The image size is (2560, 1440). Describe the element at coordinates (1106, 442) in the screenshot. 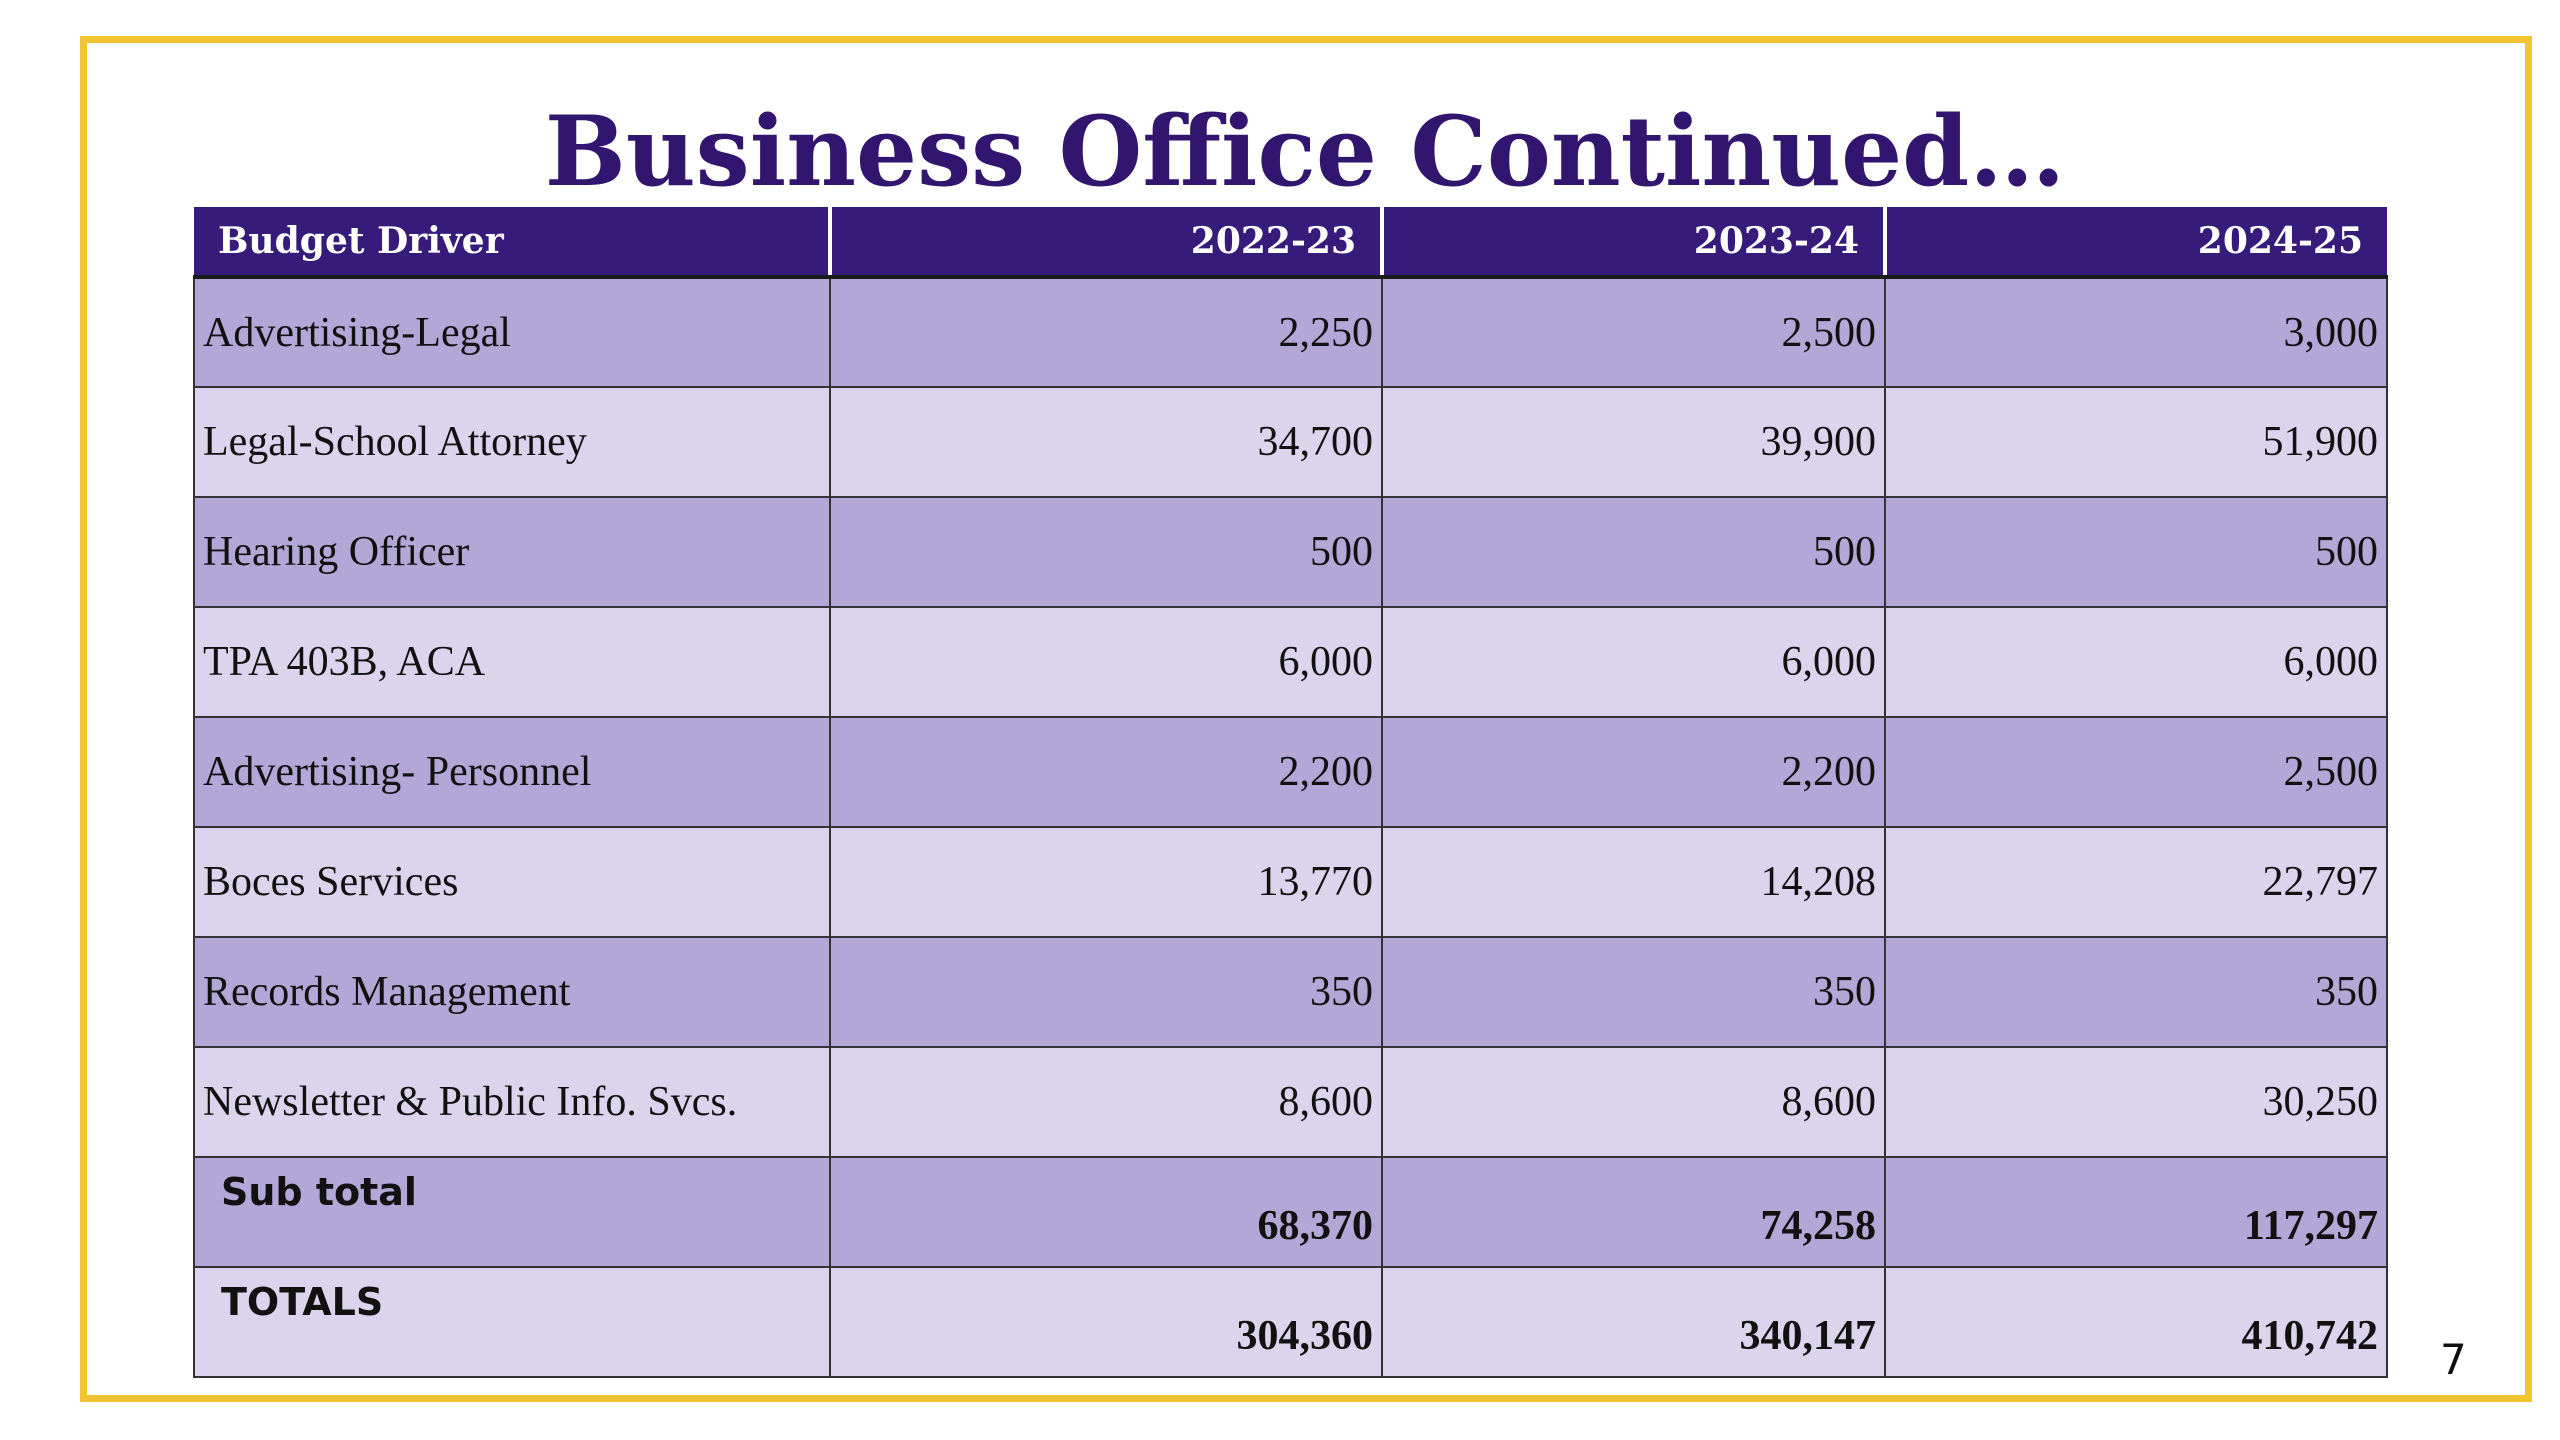

I see `row-value-2022-23: 34,700` at that location.